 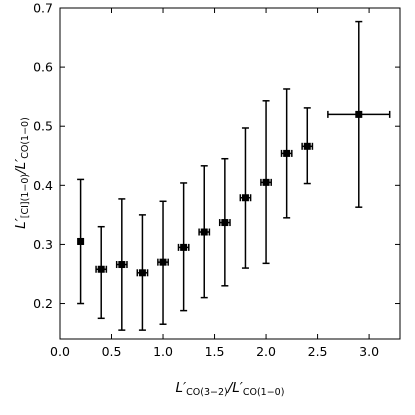 What do you see at coordinates (43, 185) in the screenshot?
I see `y-tick-label: 0.4` at bounding box center [43, 185].